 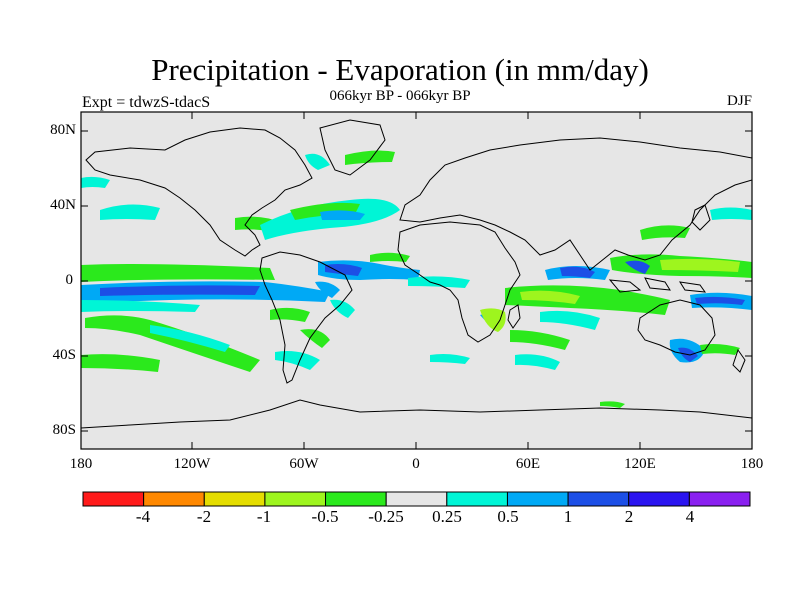 What do you see at coordinates (528, 464) in the screenshot?
I see `lon-label-60e: 60E` at bounding box center [528, 464].